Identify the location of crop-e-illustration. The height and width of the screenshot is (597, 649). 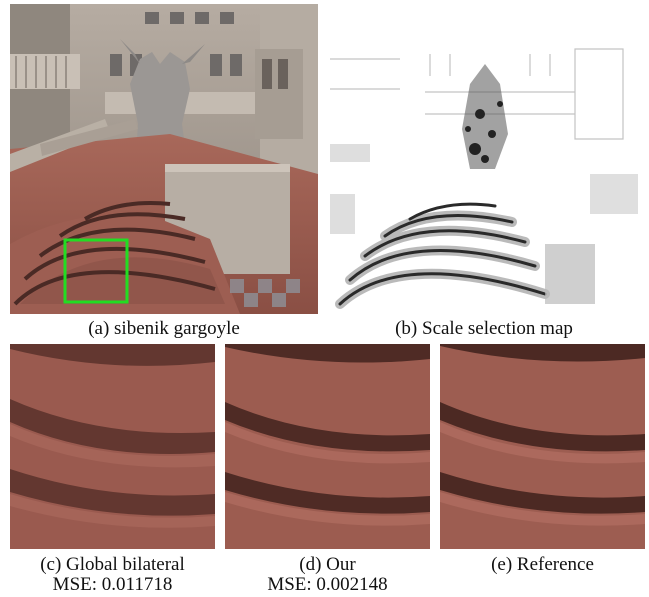
(542, 446).